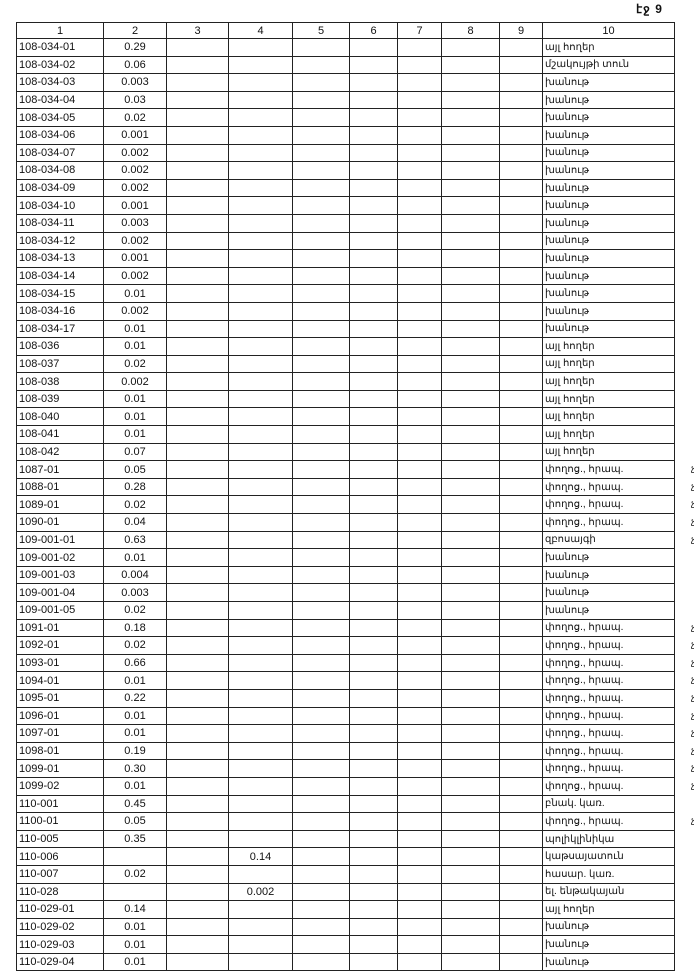 The width and height of the screenshot is (694, 979). What do you see at coordinates (584, 857) in the screenshot?
I see `land-use-text: կաթսայատուն` at bounding box center [584, 857].